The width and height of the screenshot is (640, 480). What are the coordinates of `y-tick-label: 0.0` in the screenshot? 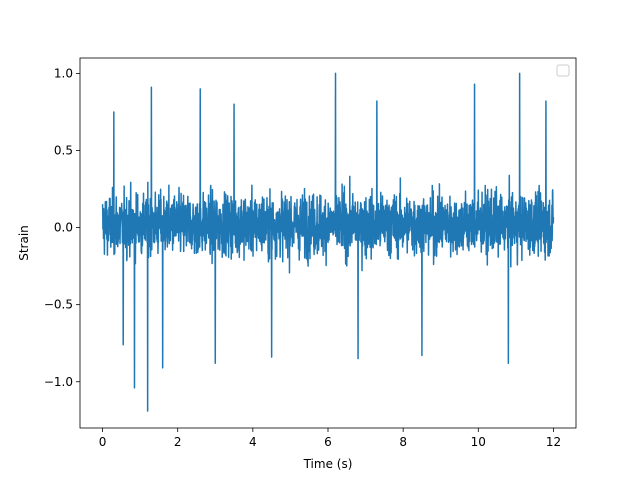 It's located at (63, 228).